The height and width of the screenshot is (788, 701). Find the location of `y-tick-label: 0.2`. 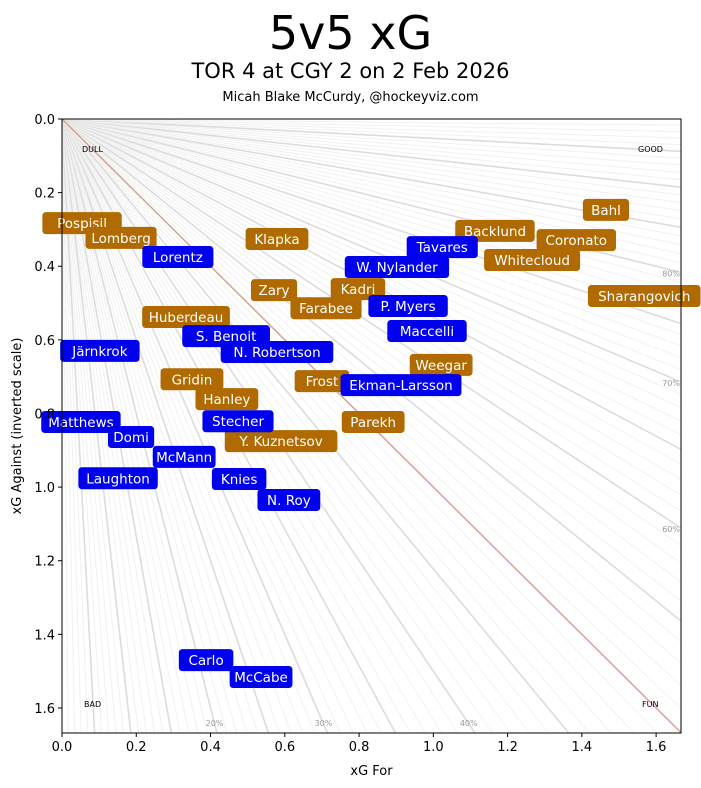

y-tick-label: 0.2 is located at coordinates (44, 194).